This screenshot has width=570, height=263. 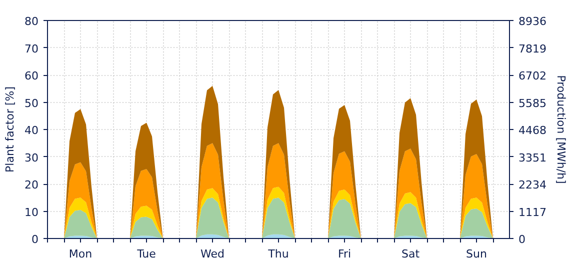 I want to click on y-tick-label: 10, so click(x=31, y=212).